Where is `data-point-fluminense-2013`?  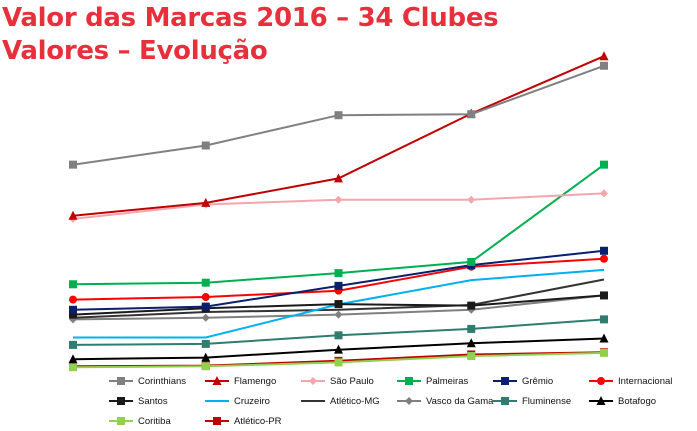
data-point-fluminense-2013 is located at coordinates (338, 335).